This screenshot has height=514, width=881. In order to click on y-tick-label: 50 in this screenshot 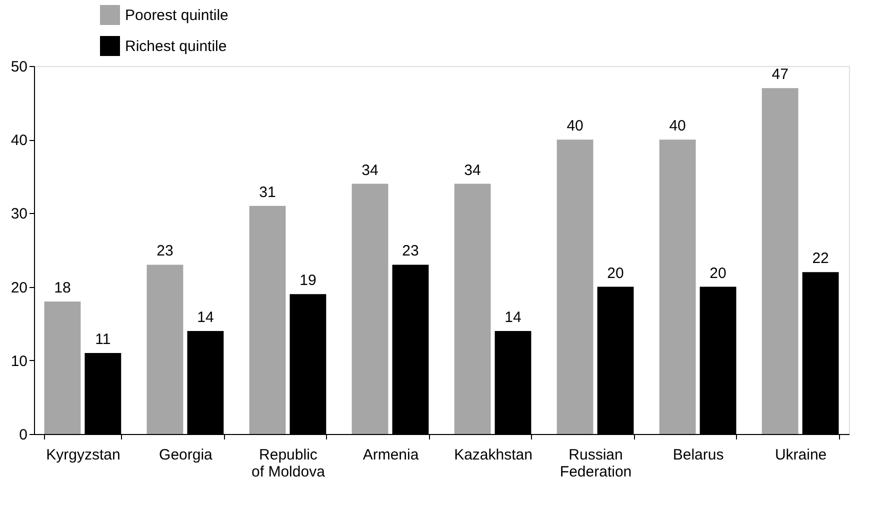, I will do `click(19, 67)`.